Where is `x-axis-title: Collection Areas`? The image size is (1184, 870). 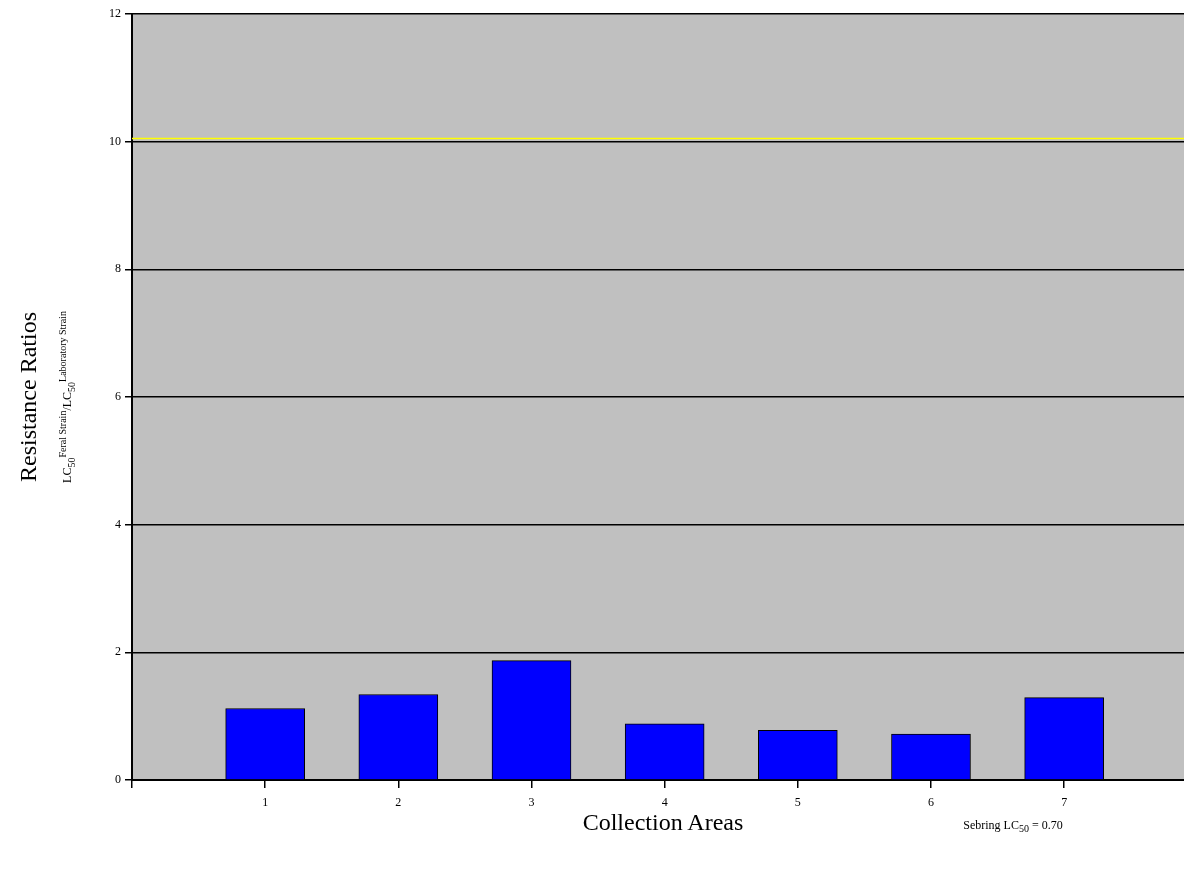
x-axis-title: Collection Areas is located at coordinates (663, 822).